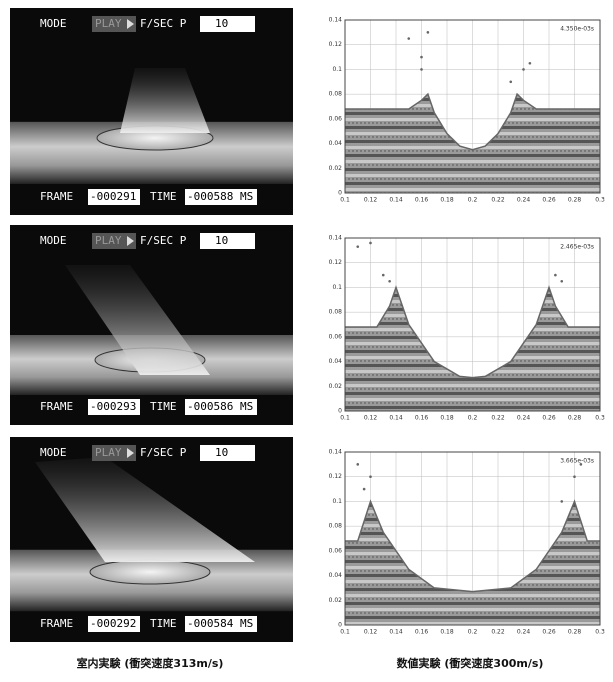 The width and height of the screenshot is (613, 682). What do you see at coordinates (447, 418) in the screenshot?
I see `x-tick-label: 0.18` at bounding box center [447, 418].